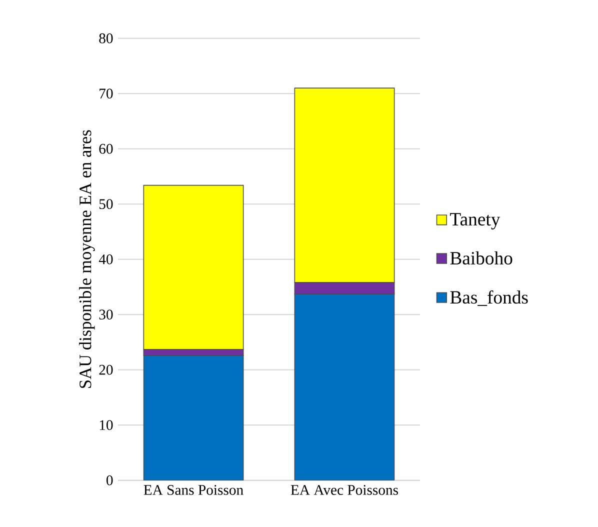 The width and height of the screenshot is (598, 527). Describe the element at coordinates (106, 93) in the screenshot. I see `y-tick-label: 70` at that location.